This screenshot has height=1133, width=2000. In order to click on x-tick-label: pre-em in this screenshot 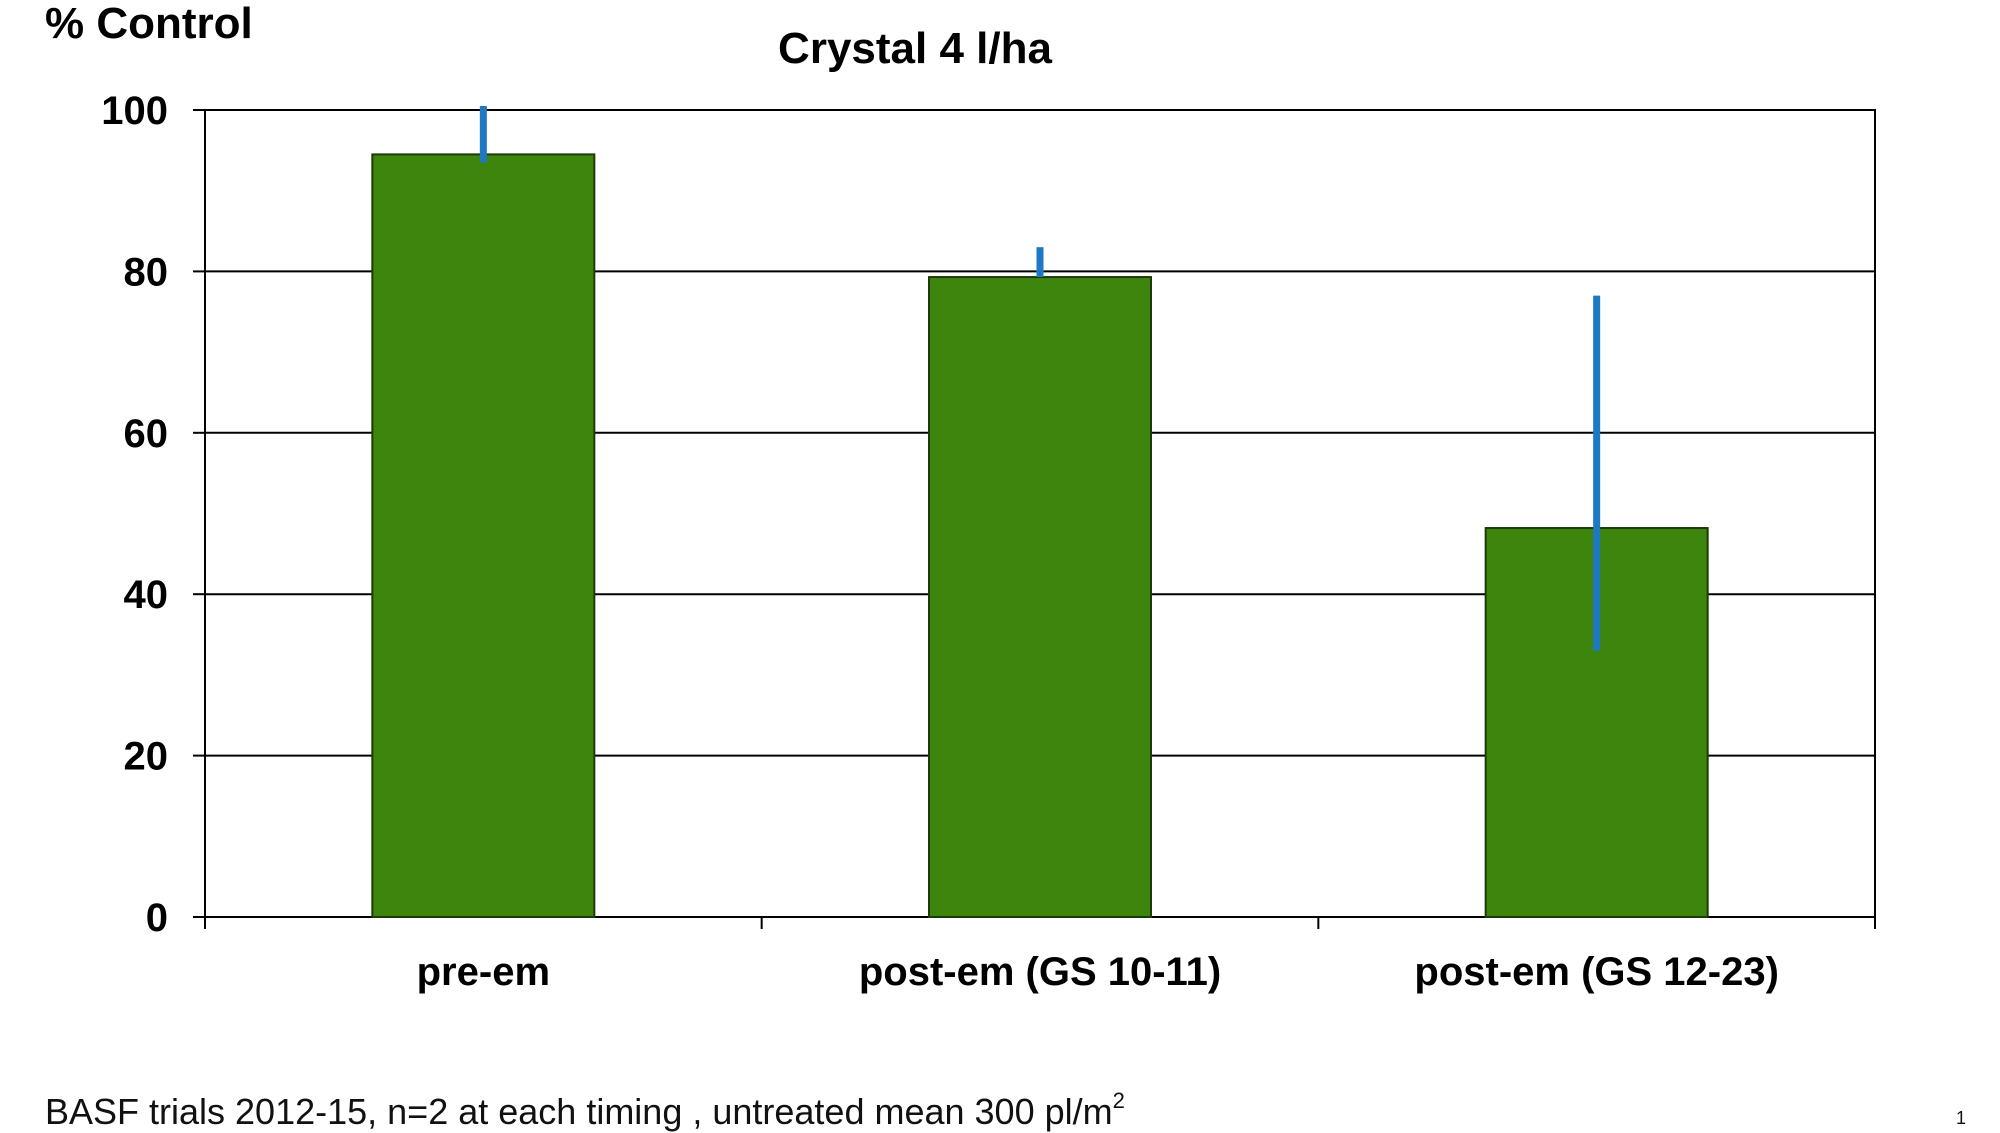, I will do `click(483, 972)`.